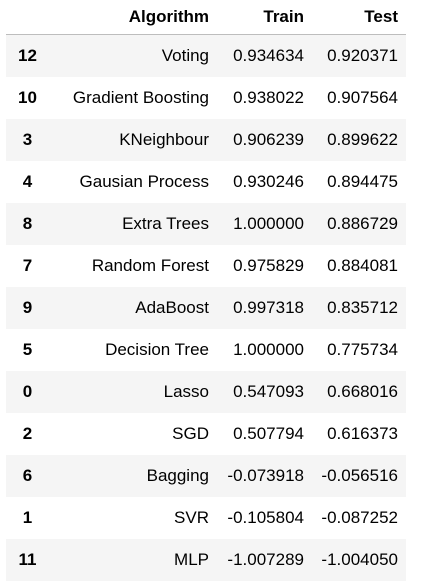 Image resolution: width=429 pixels, height=581 pixels. Describe the element at coordinates (27, 307) in the screenshot. I see `row-index: 9` at that location.